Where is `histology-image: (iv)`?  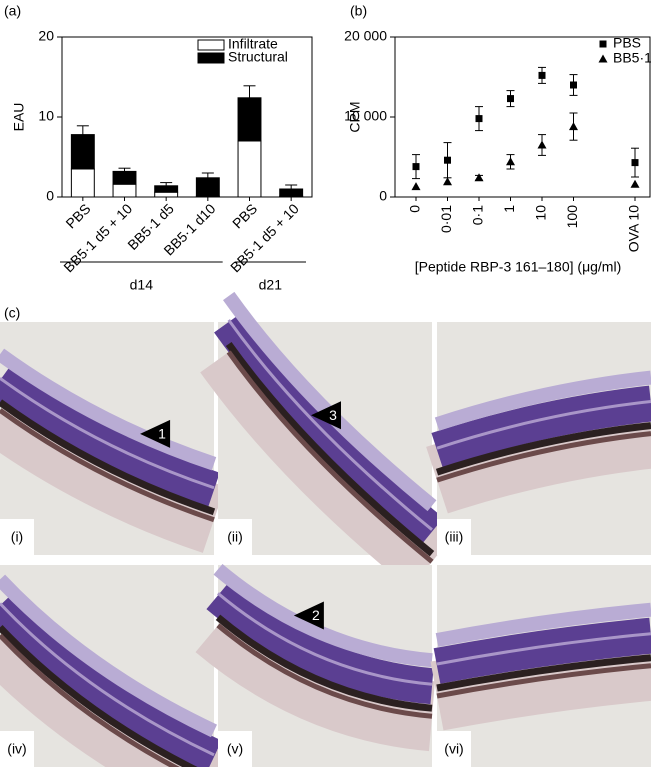
histology-image: (iv) is located at coordinates (114, 666).